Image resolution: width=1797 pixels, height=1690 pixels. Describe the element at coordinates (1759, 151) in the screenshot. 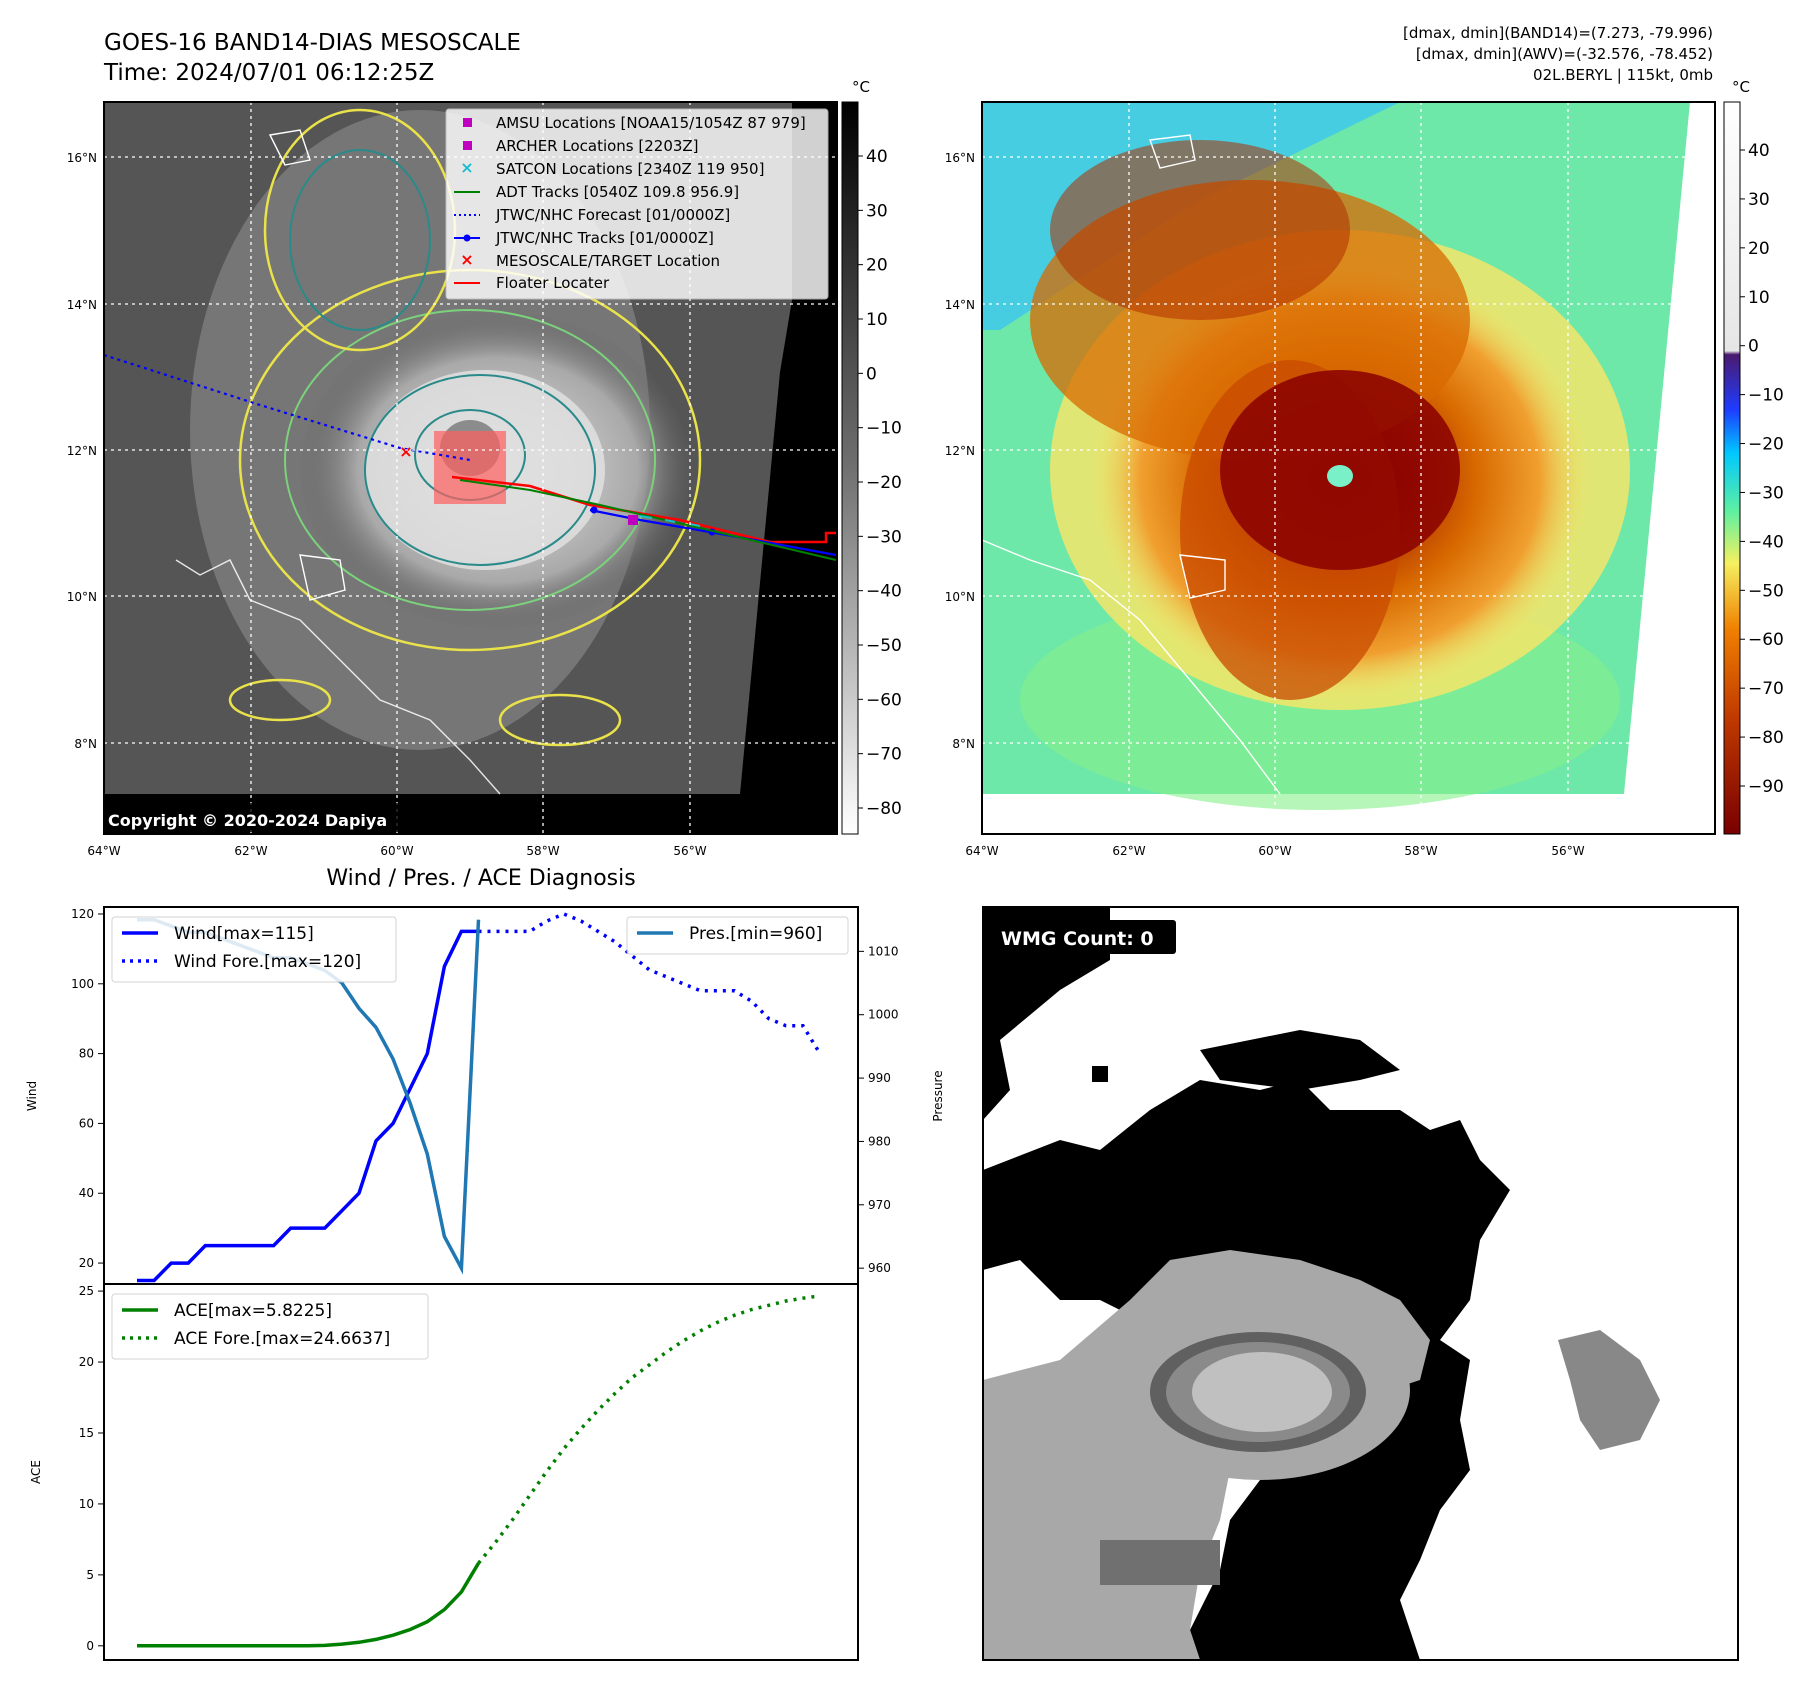

I see `wv-colorbar-tick-label: 40` at that location.